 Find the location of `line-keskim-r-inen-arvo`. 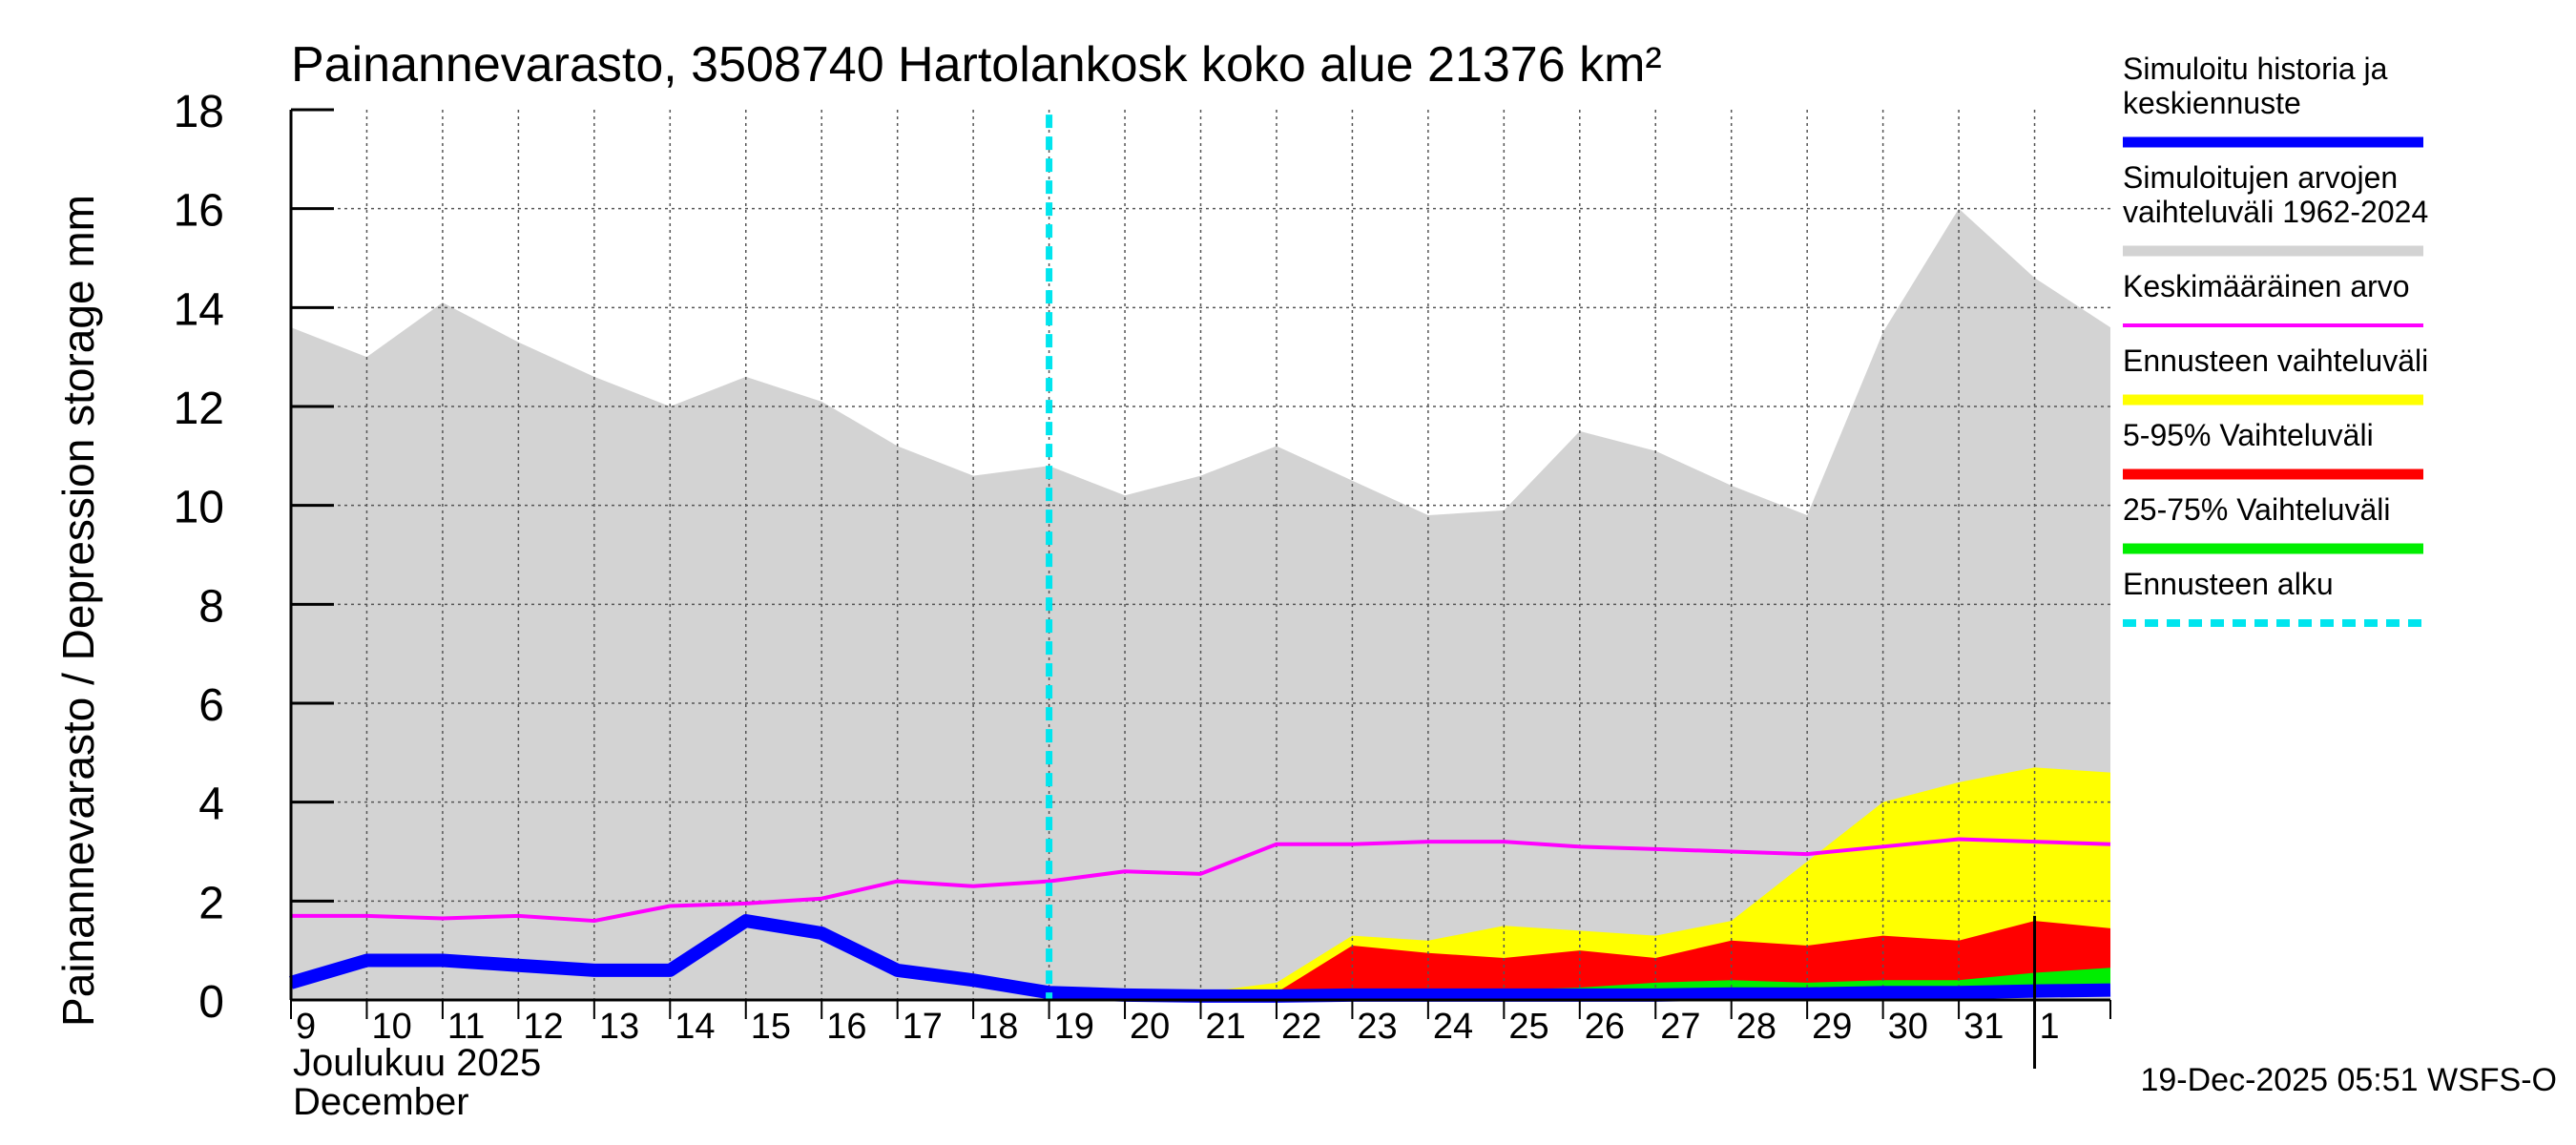

line-keskim-r-inen-arvo is located at coordinates (1201, 881).